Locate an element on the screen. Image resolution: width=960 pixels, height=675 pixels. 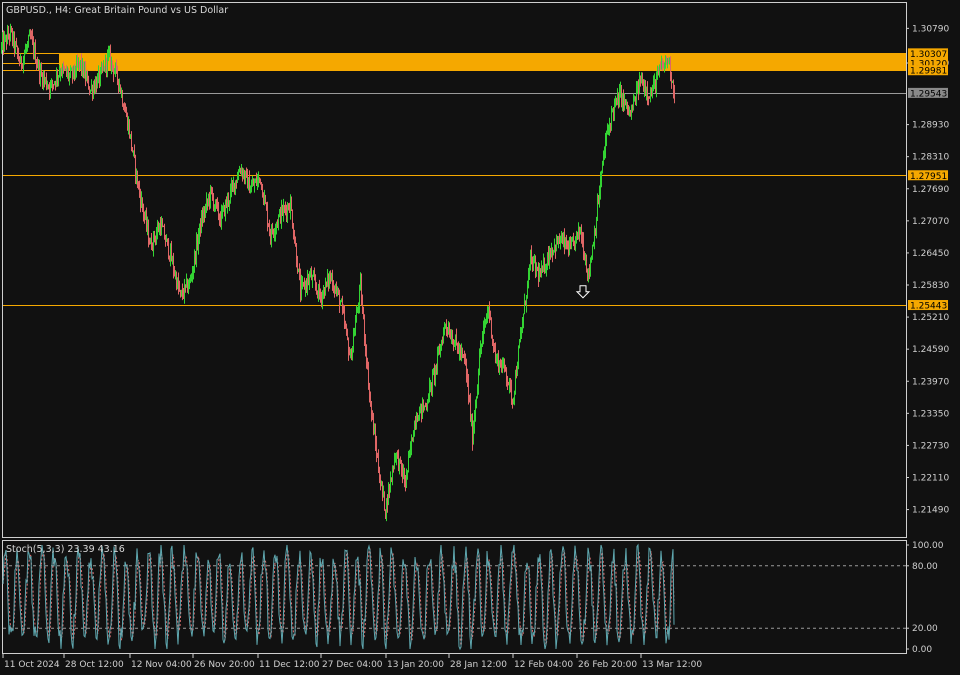
level-price-tag-label: 1.29981 is located at coordinates (928, 72).